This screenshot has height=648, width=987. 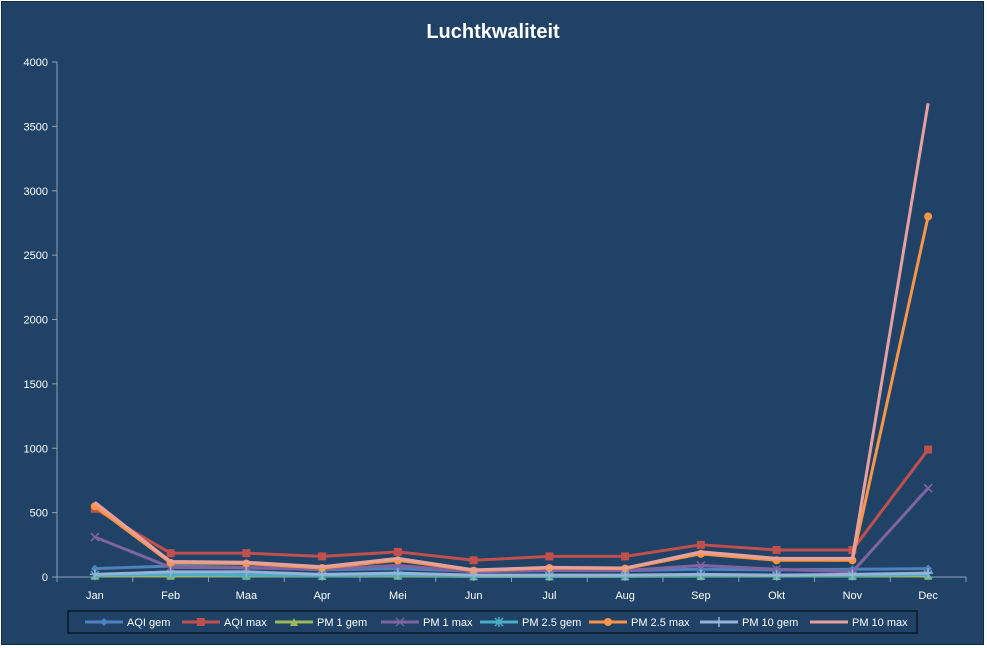 What do you see at coordinates (880, 623) in the screenshot?
I see `legend-label-pm-10-max: PM 10 max` at bounding box center [880, 623].